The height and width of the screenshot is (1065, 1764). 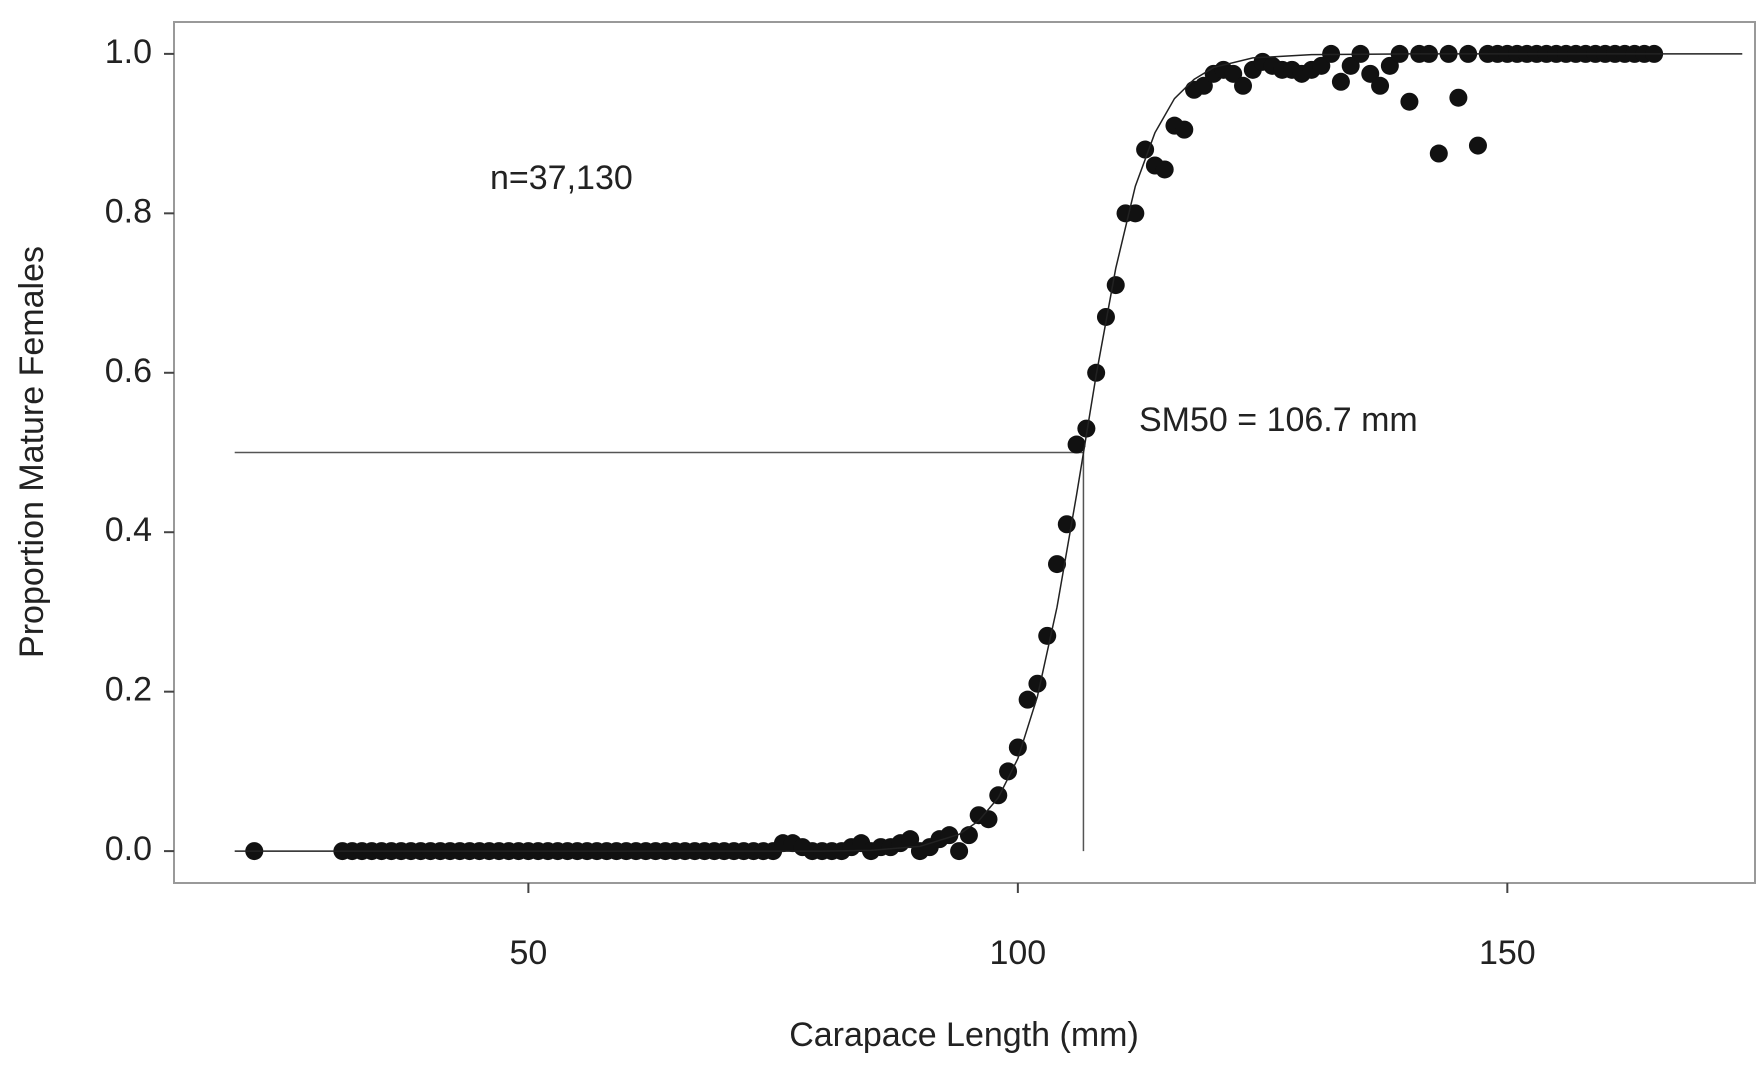 I want to click on x-tick-label: 50, so click(x=528, y=953).